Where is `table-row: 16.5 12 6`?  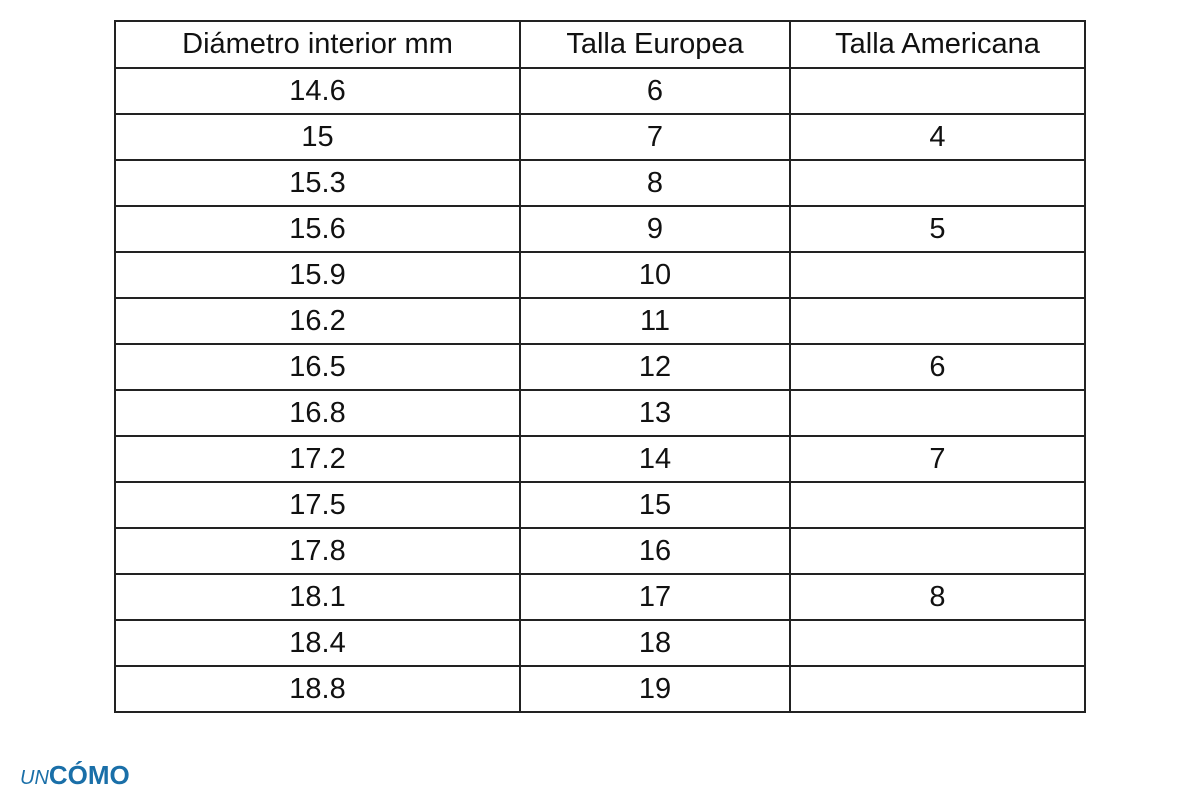 table-row: 16.5 12 6 is located at coordinates (600, 367).